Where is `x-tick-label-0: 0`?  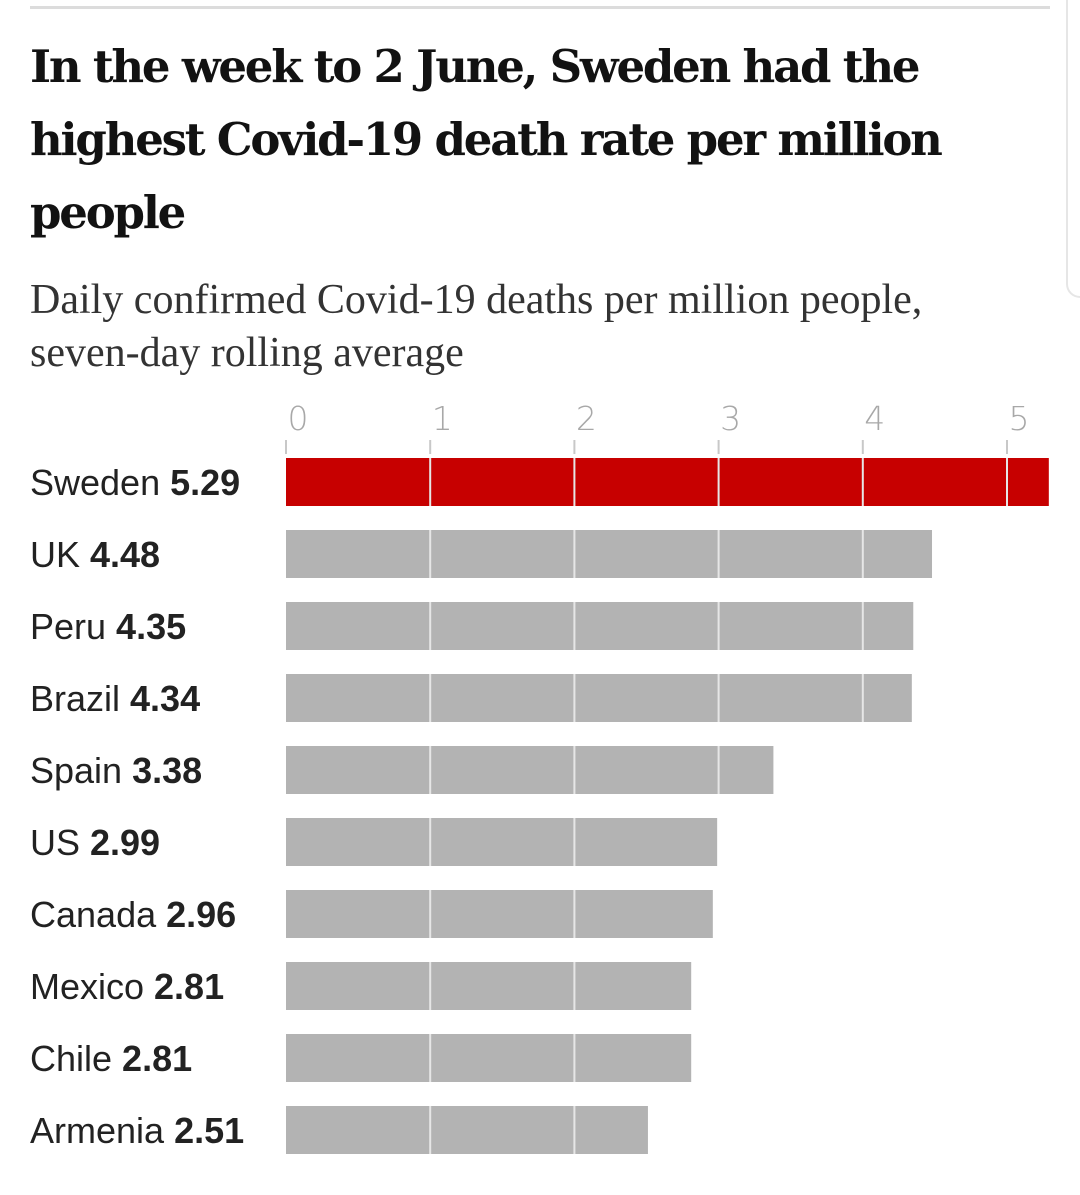 x-tick-label-0: 0 is located at coordinates (298, 418).